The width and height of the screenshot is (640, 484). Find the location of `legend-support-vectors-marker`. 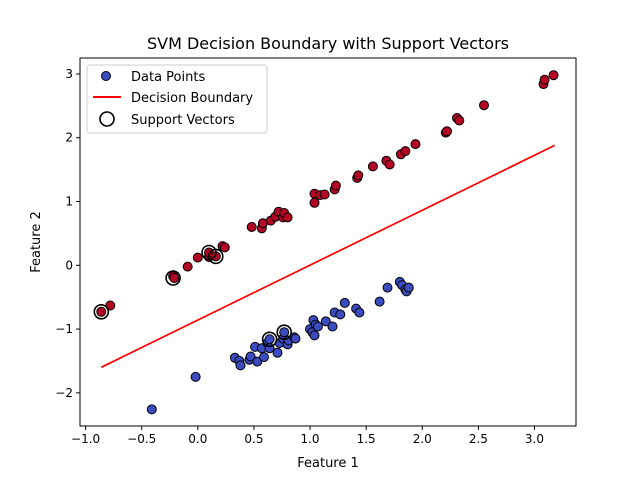

legend-support-vectors-marker is located at coordinates (107, 119).